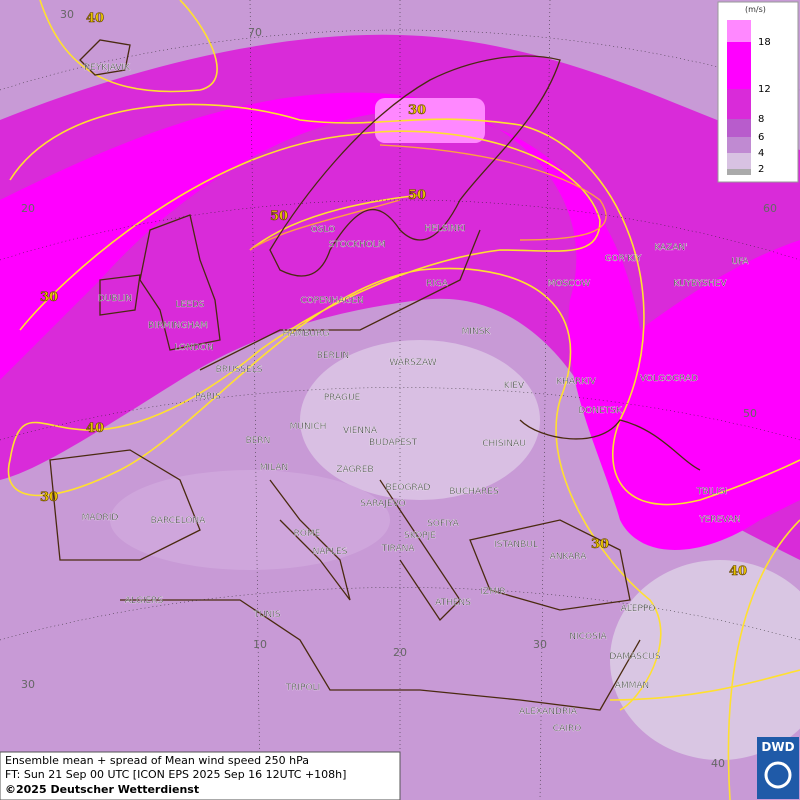 The width and height of the screenshot is (800, 800). Describe the element at coordinates (623, 259) in the screenshot. I see `city-label: GOR'KIY` at that location.